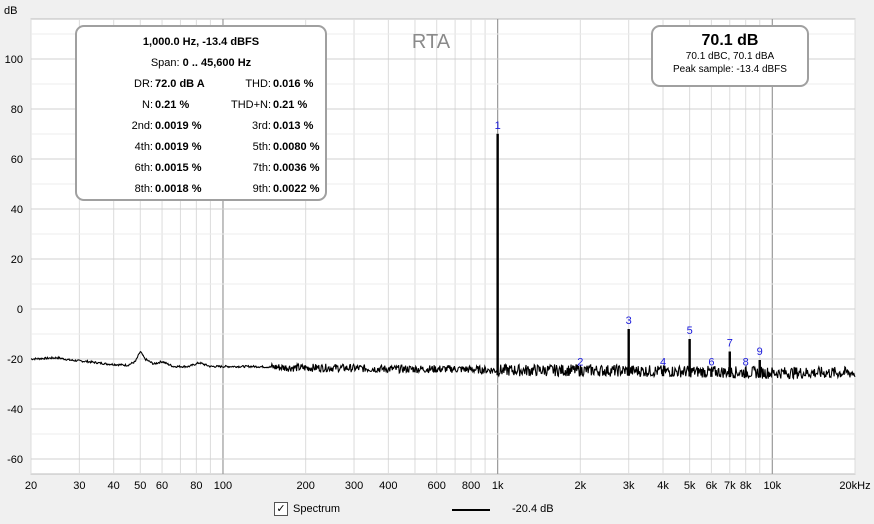 The image size is (874, 524). Describe the element at coordinates (628, 255) in the screenshot. I see `harmonic-peaks` at that location.